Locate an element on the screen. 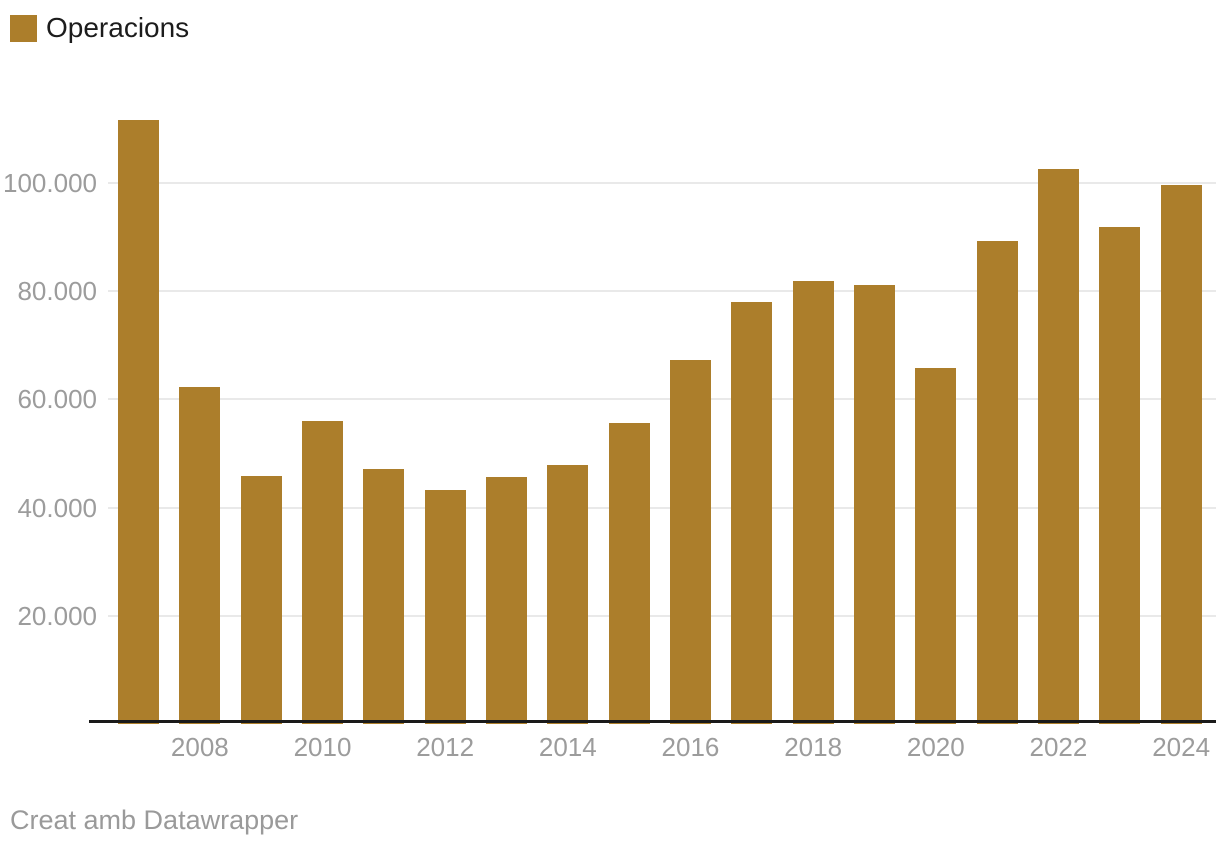  gridline-100.000 is located at coordinates (662, 183).